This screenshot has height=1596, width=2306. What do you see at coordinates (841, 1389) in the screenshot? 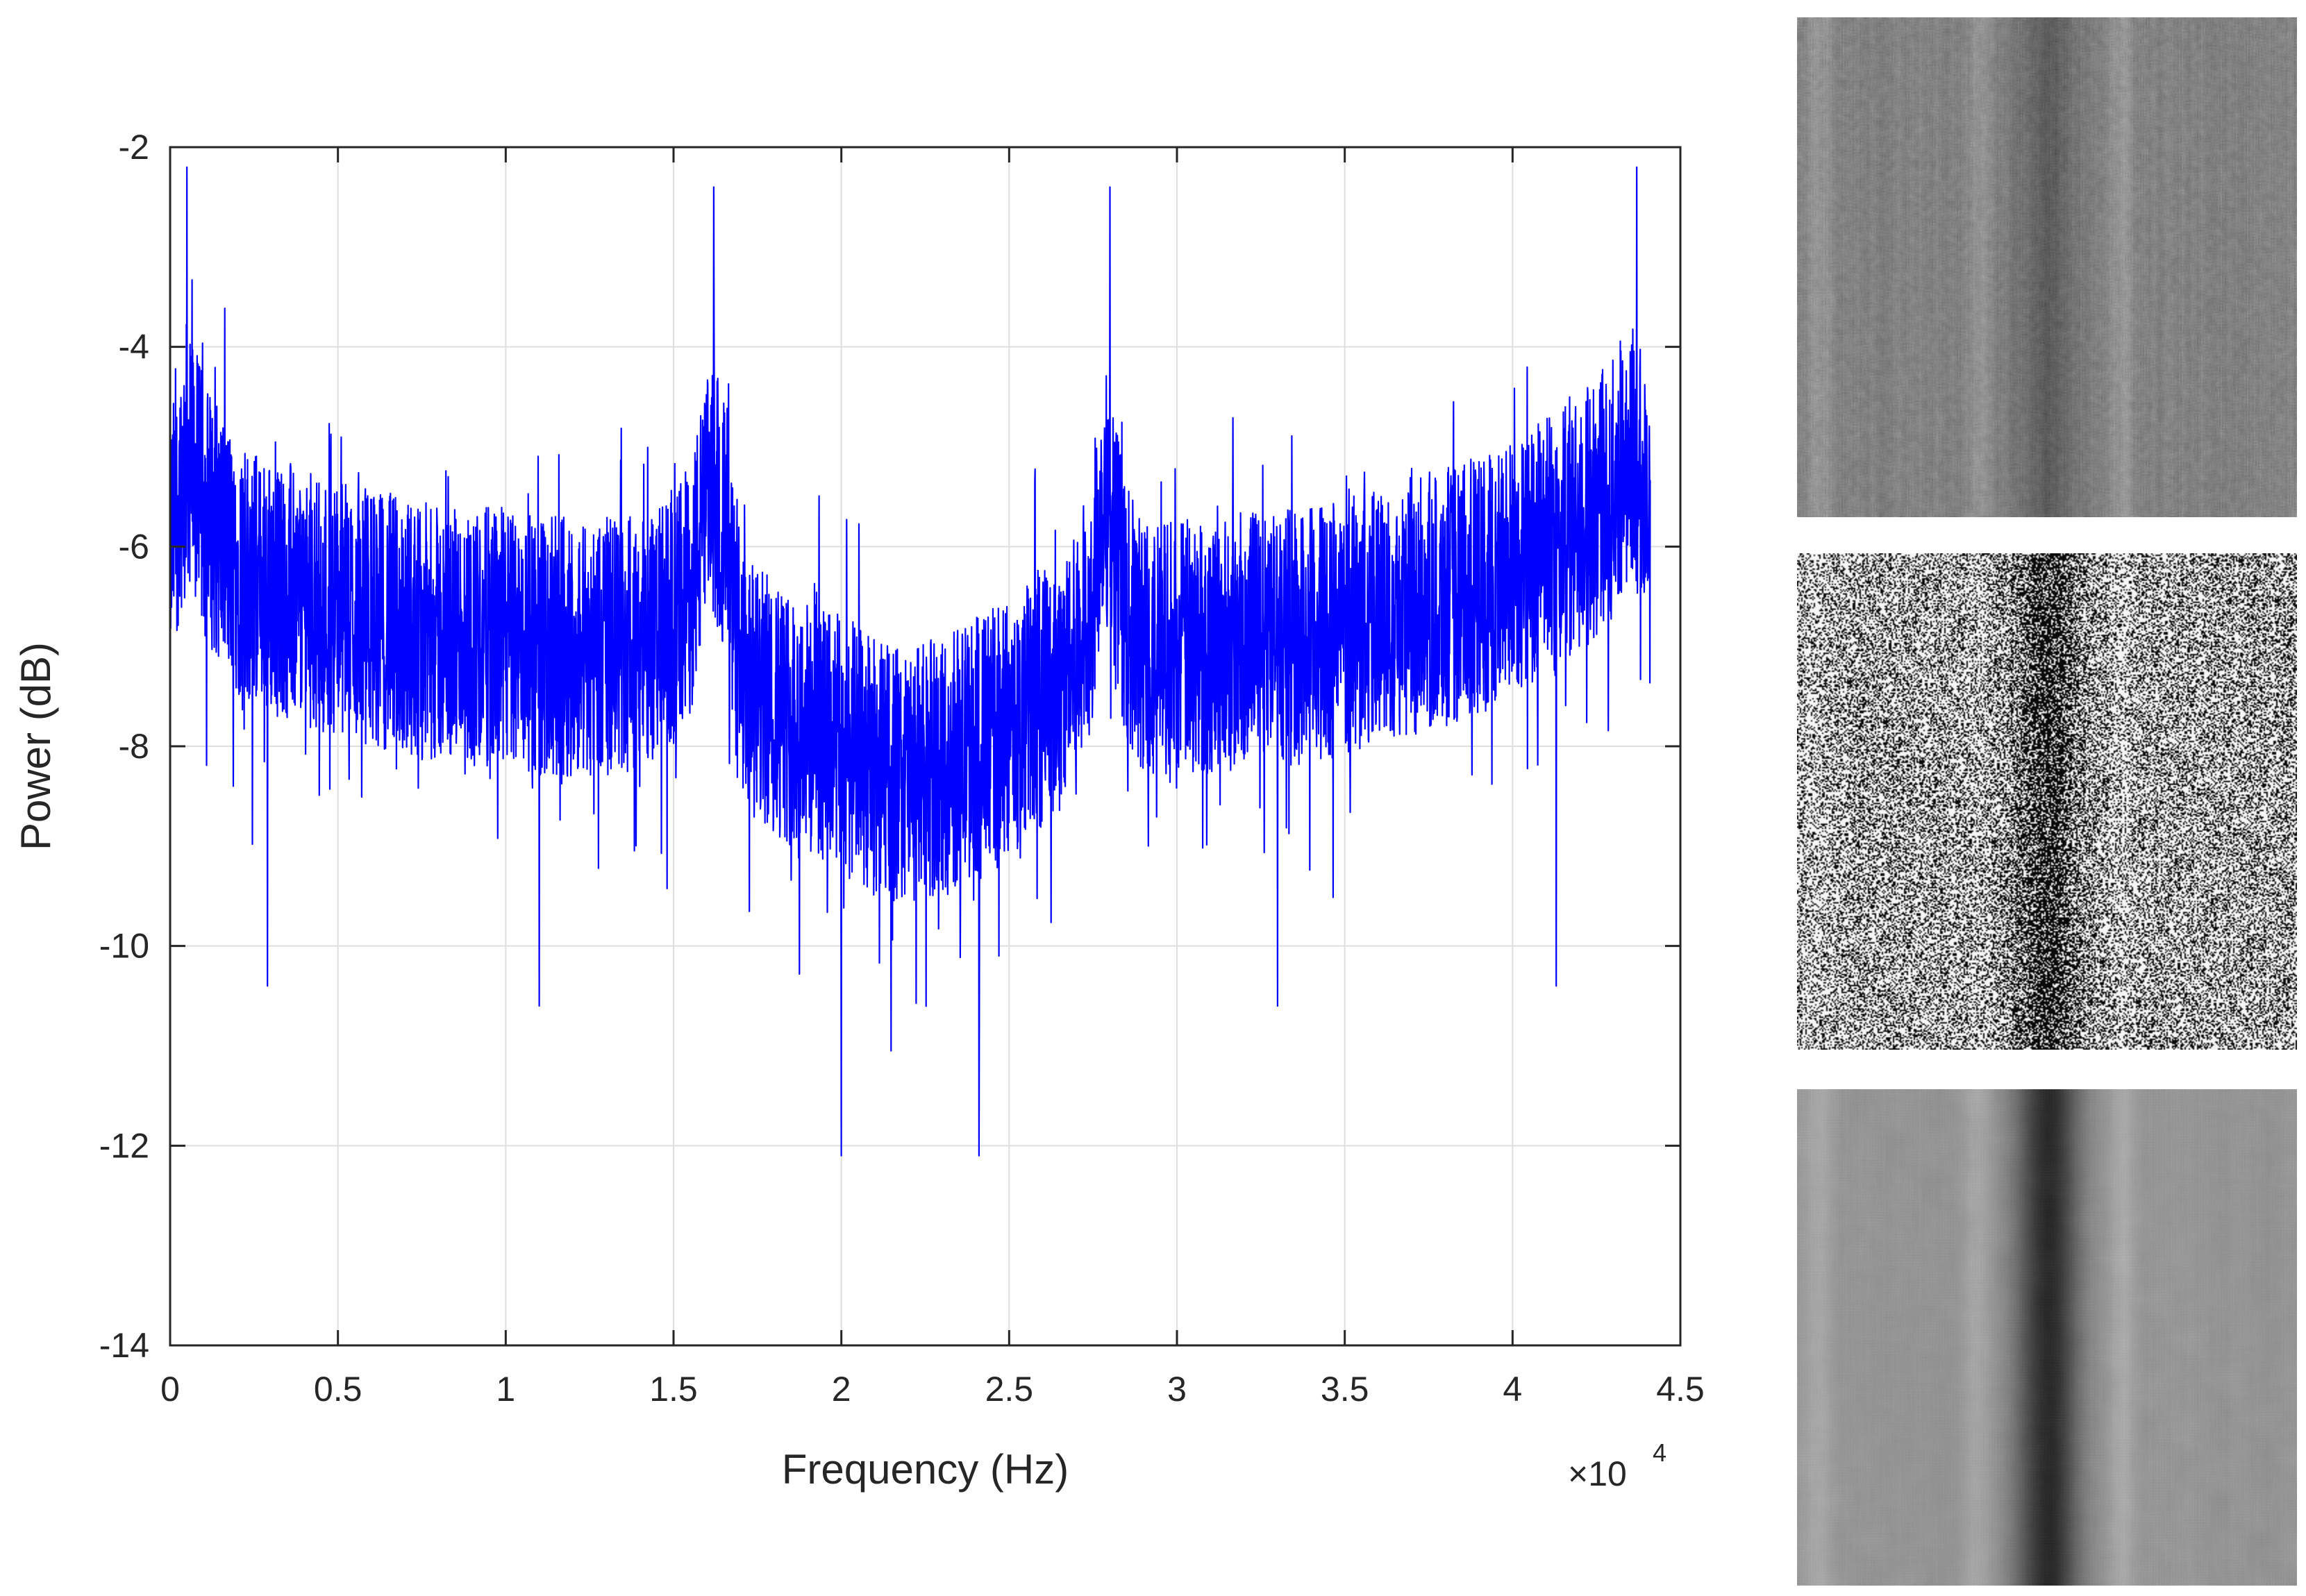
I see `x-tick-label: 2` at bounding box center [841, 1389].